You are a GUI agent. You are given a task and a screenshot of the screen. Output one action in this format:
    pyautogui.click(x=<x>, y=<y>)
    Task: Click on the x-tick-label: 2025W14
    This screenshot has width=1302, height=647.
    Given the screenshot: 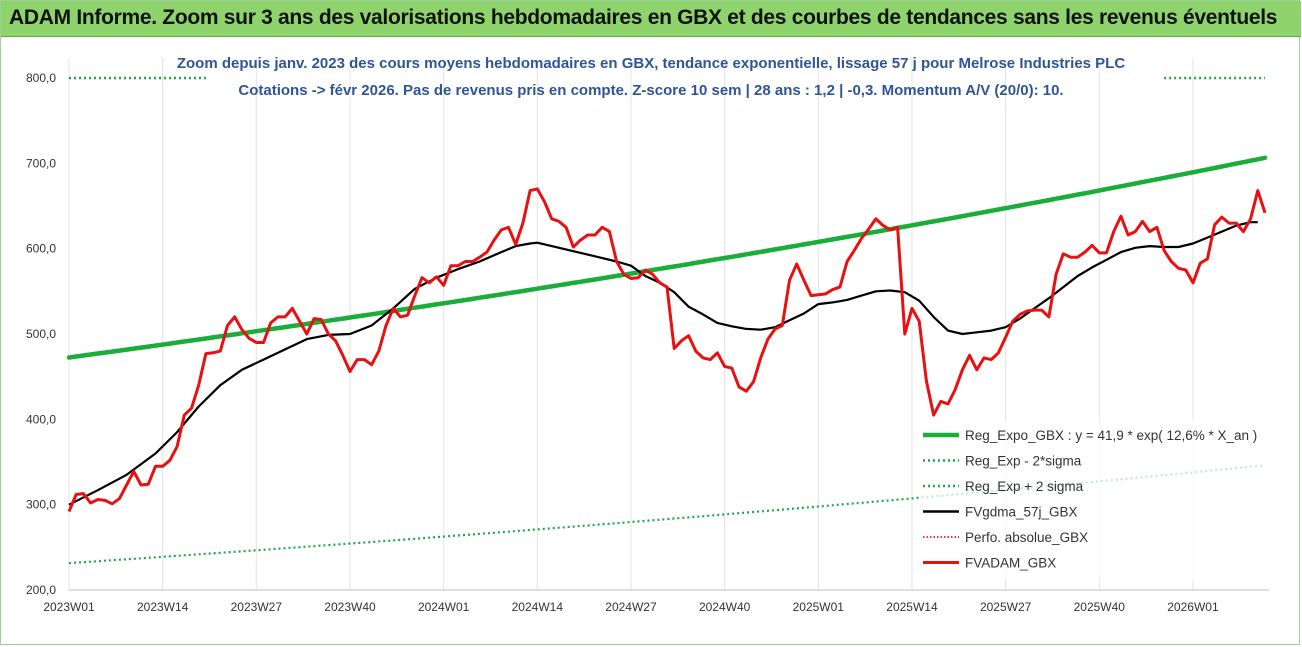 What is the action you would take?
    pyautogui.click(x=912, y=607)
    